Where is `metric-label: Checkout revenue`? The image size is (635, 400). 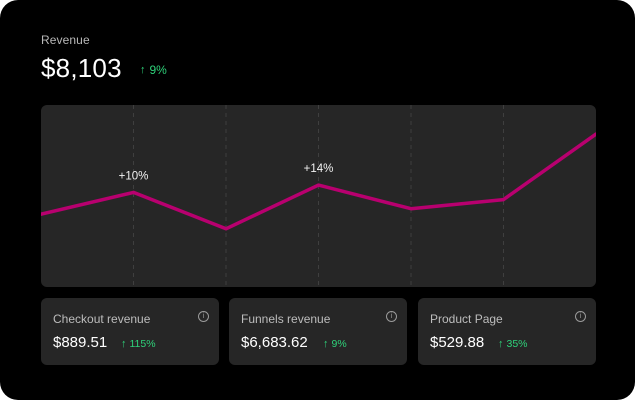
metric-label: Checkout revenue is located at coordinates (102, 319).